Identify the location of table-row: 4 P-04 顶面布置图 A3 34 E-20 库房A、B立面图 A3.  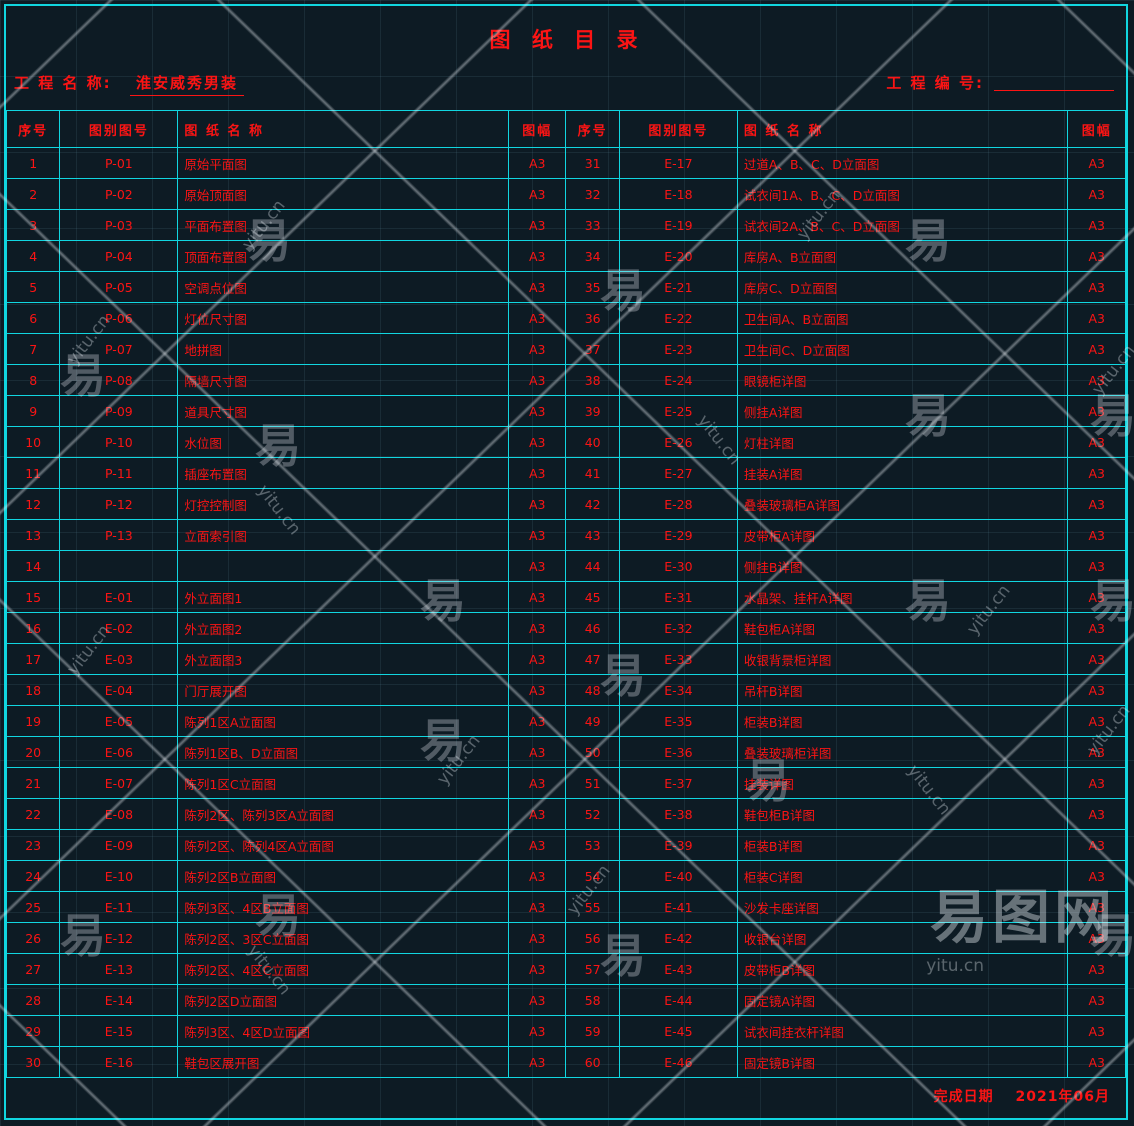
(565, 256).